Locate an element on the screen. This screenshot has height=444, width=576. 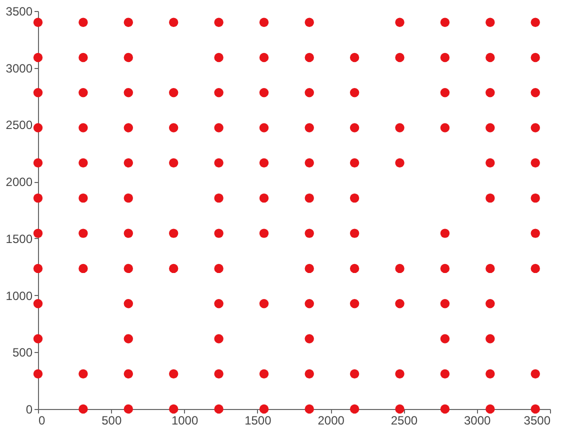
y-tick-label: 3500 is located at coordinates (19, 11).